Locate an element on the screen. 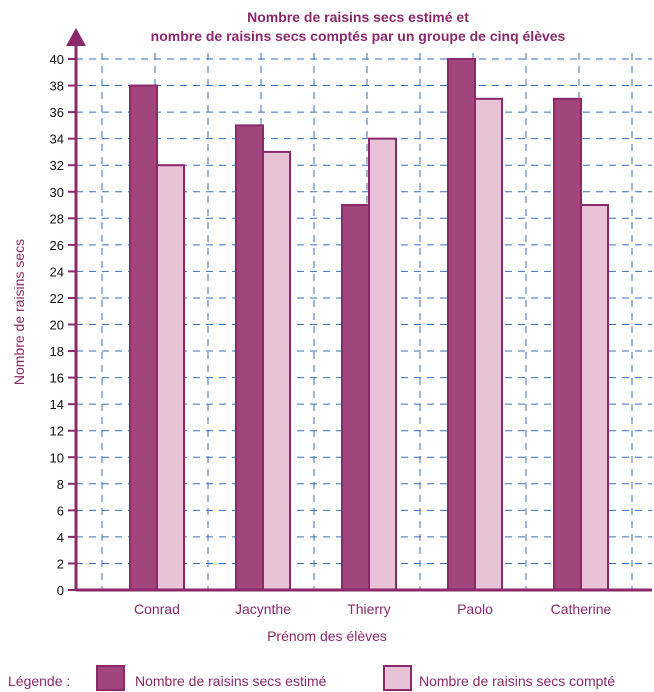  y-tick-label: 4 is located at coordinates (60, 537).